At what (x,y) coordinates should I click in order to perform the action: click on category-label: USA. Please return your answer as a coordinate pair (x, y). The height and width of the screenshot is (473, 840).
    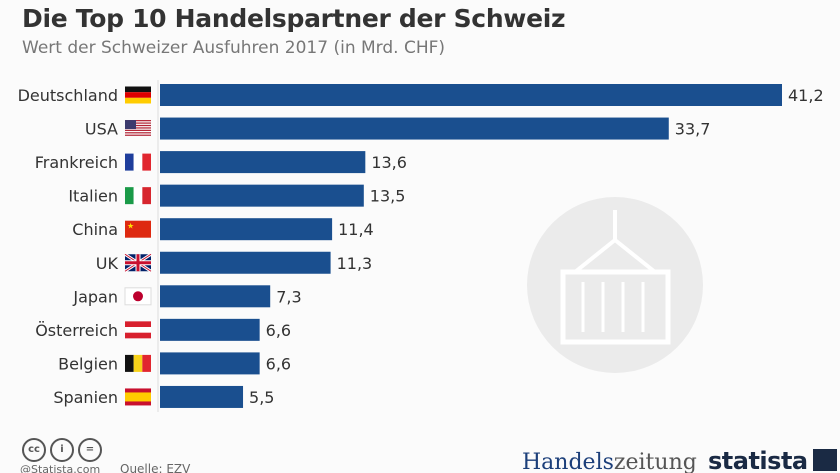
    Looking at the image, I should click on (101, 129).